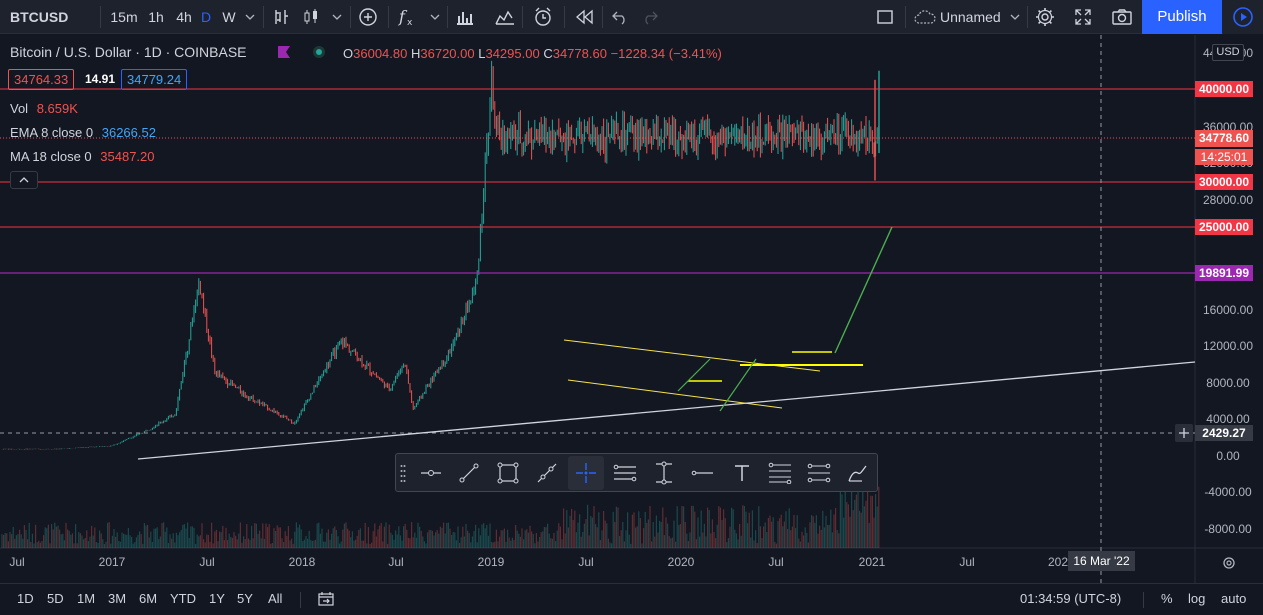 Image resolution: width=1263 pixels, height=615 pixels. I want to click on range-5y-button: 5Y, so click(245, 598).